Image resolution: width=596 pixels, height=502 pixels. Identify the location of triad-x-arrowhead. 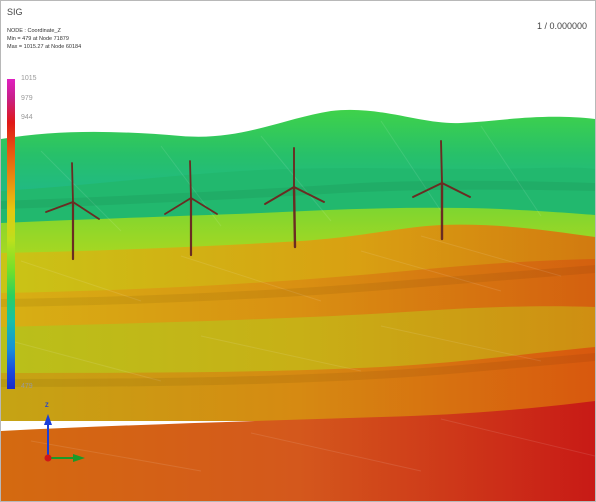
(79, 458).